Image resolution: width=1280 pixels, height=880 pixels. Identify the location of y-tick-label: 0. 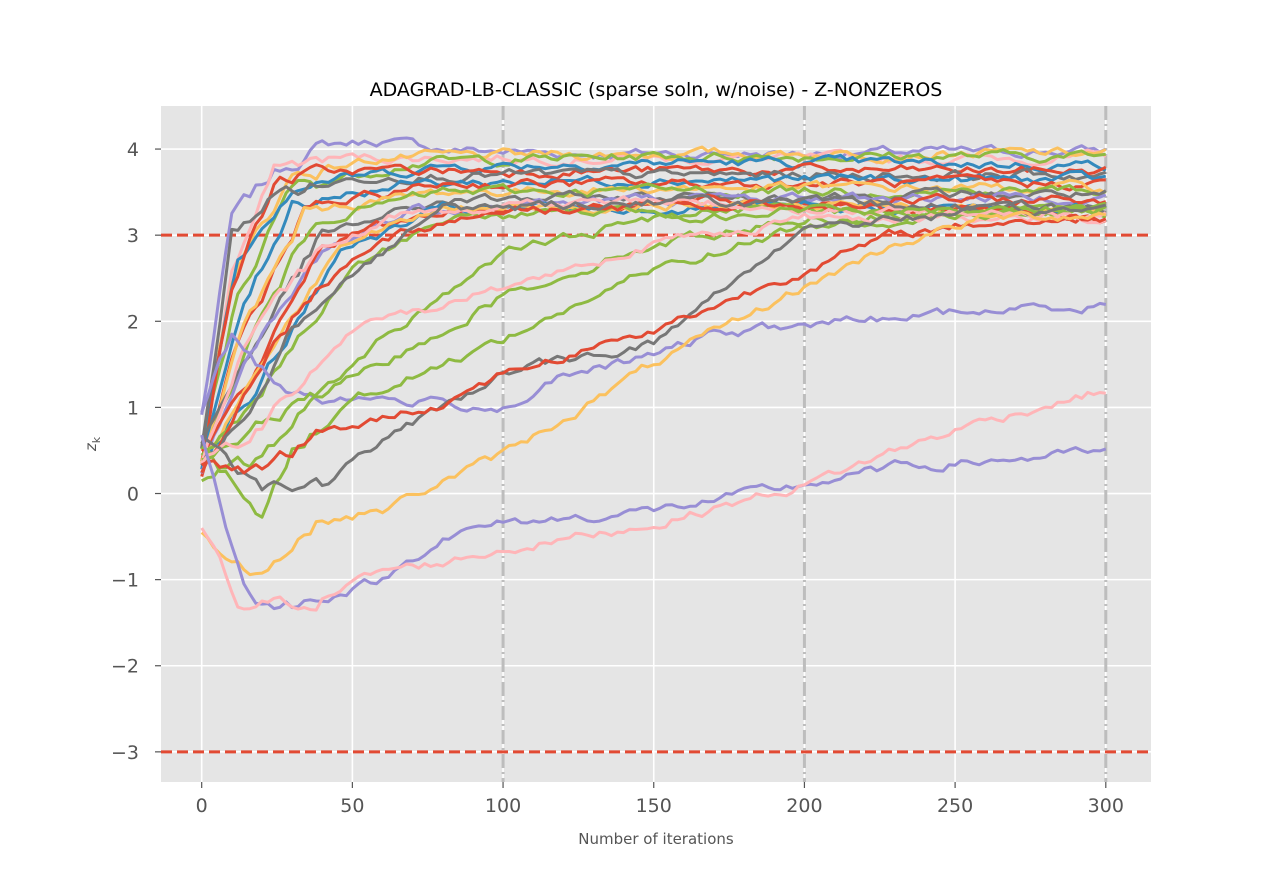
(133, 495).